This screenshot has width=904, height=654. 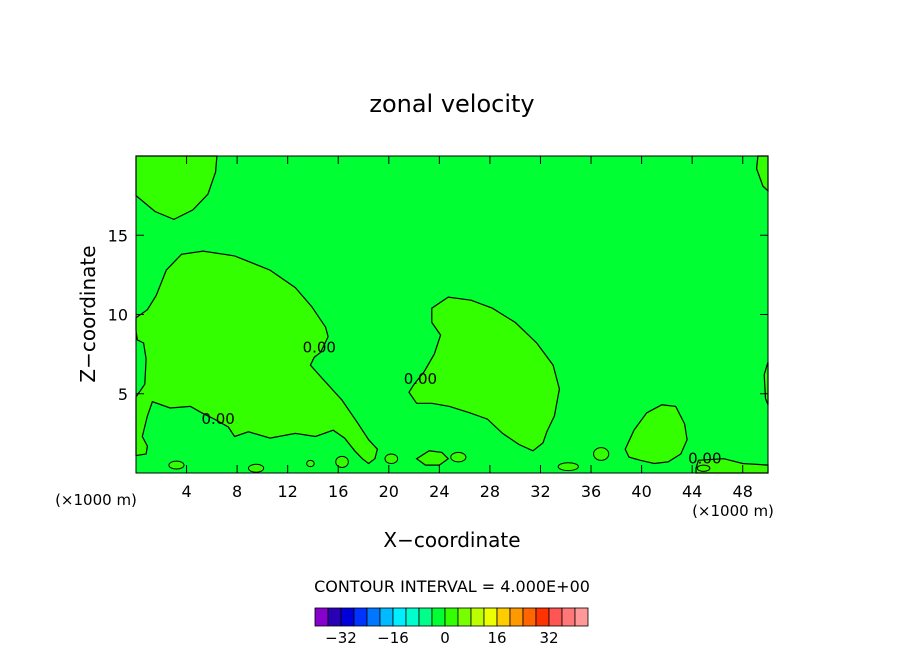 I want to click on x-tick-label: 8, so click(x=237, y=491).